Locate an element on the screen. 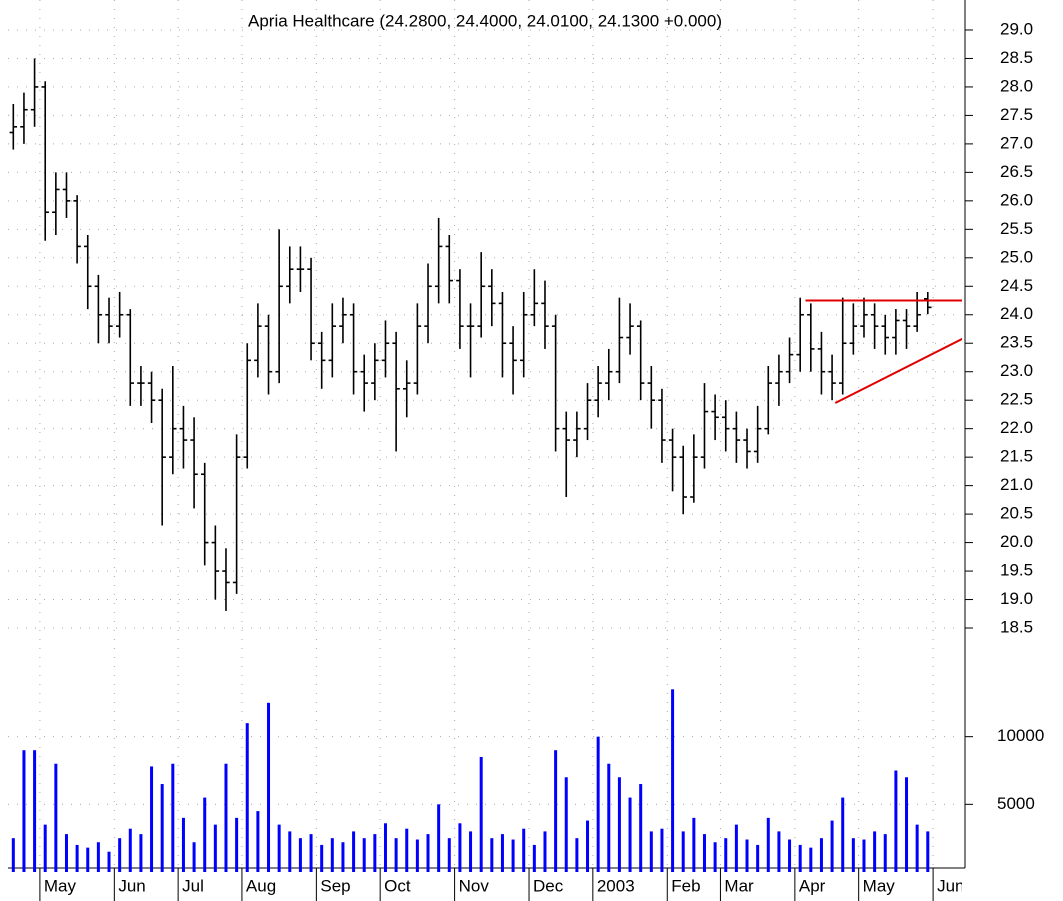 This screenshot has width=1063, height=901. y-tick-label: 23.0 is located at coordinates (1016, 370).